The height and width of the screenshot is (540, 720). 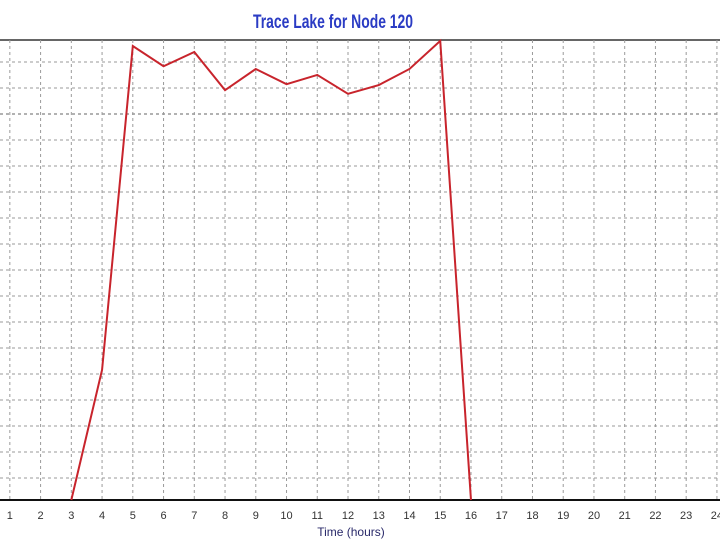 What do you see at coordinates (563, 516) in the screenshot?
I see `x-tick-label: 19` at bounding box center [563, 516].